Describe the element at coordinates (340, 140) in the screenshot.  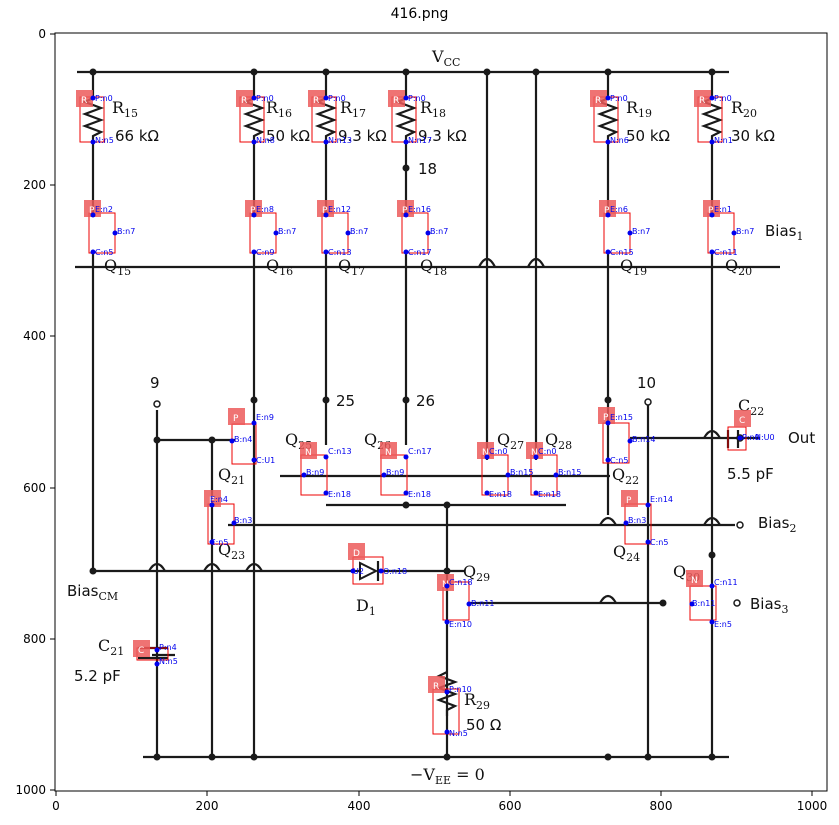
I see `svg-text: N:n13` at that location.